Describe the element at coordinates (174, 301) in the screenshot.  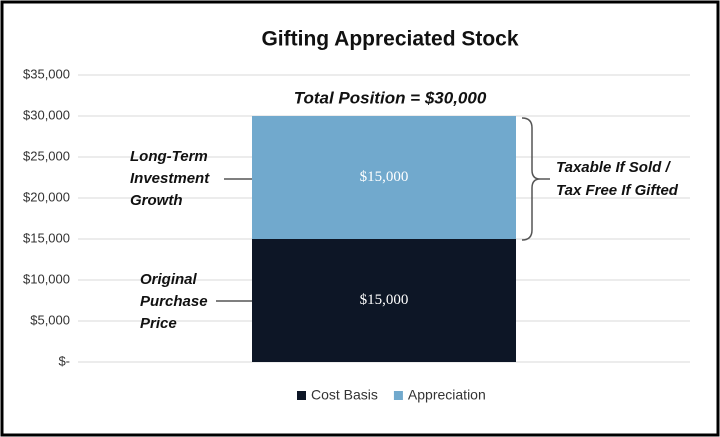
I see `annotation: Purchase` at that location.